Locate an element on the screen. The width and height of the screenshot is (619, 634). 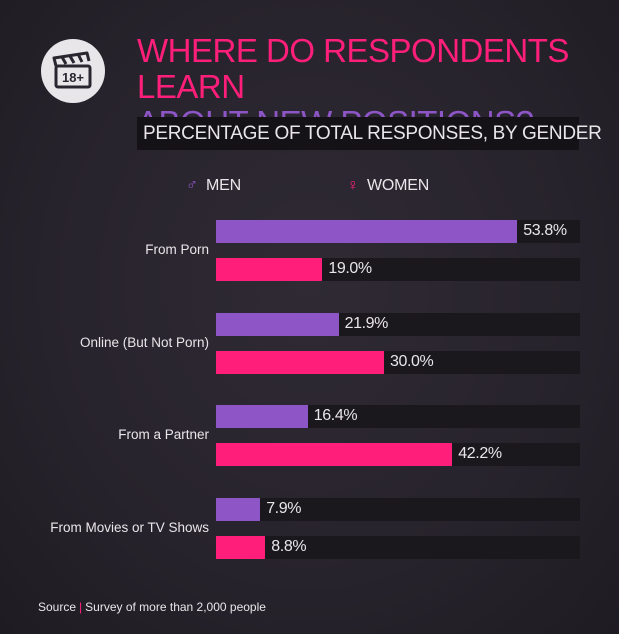
data-label-women: 30.0% is located at coordinates (412, 361).